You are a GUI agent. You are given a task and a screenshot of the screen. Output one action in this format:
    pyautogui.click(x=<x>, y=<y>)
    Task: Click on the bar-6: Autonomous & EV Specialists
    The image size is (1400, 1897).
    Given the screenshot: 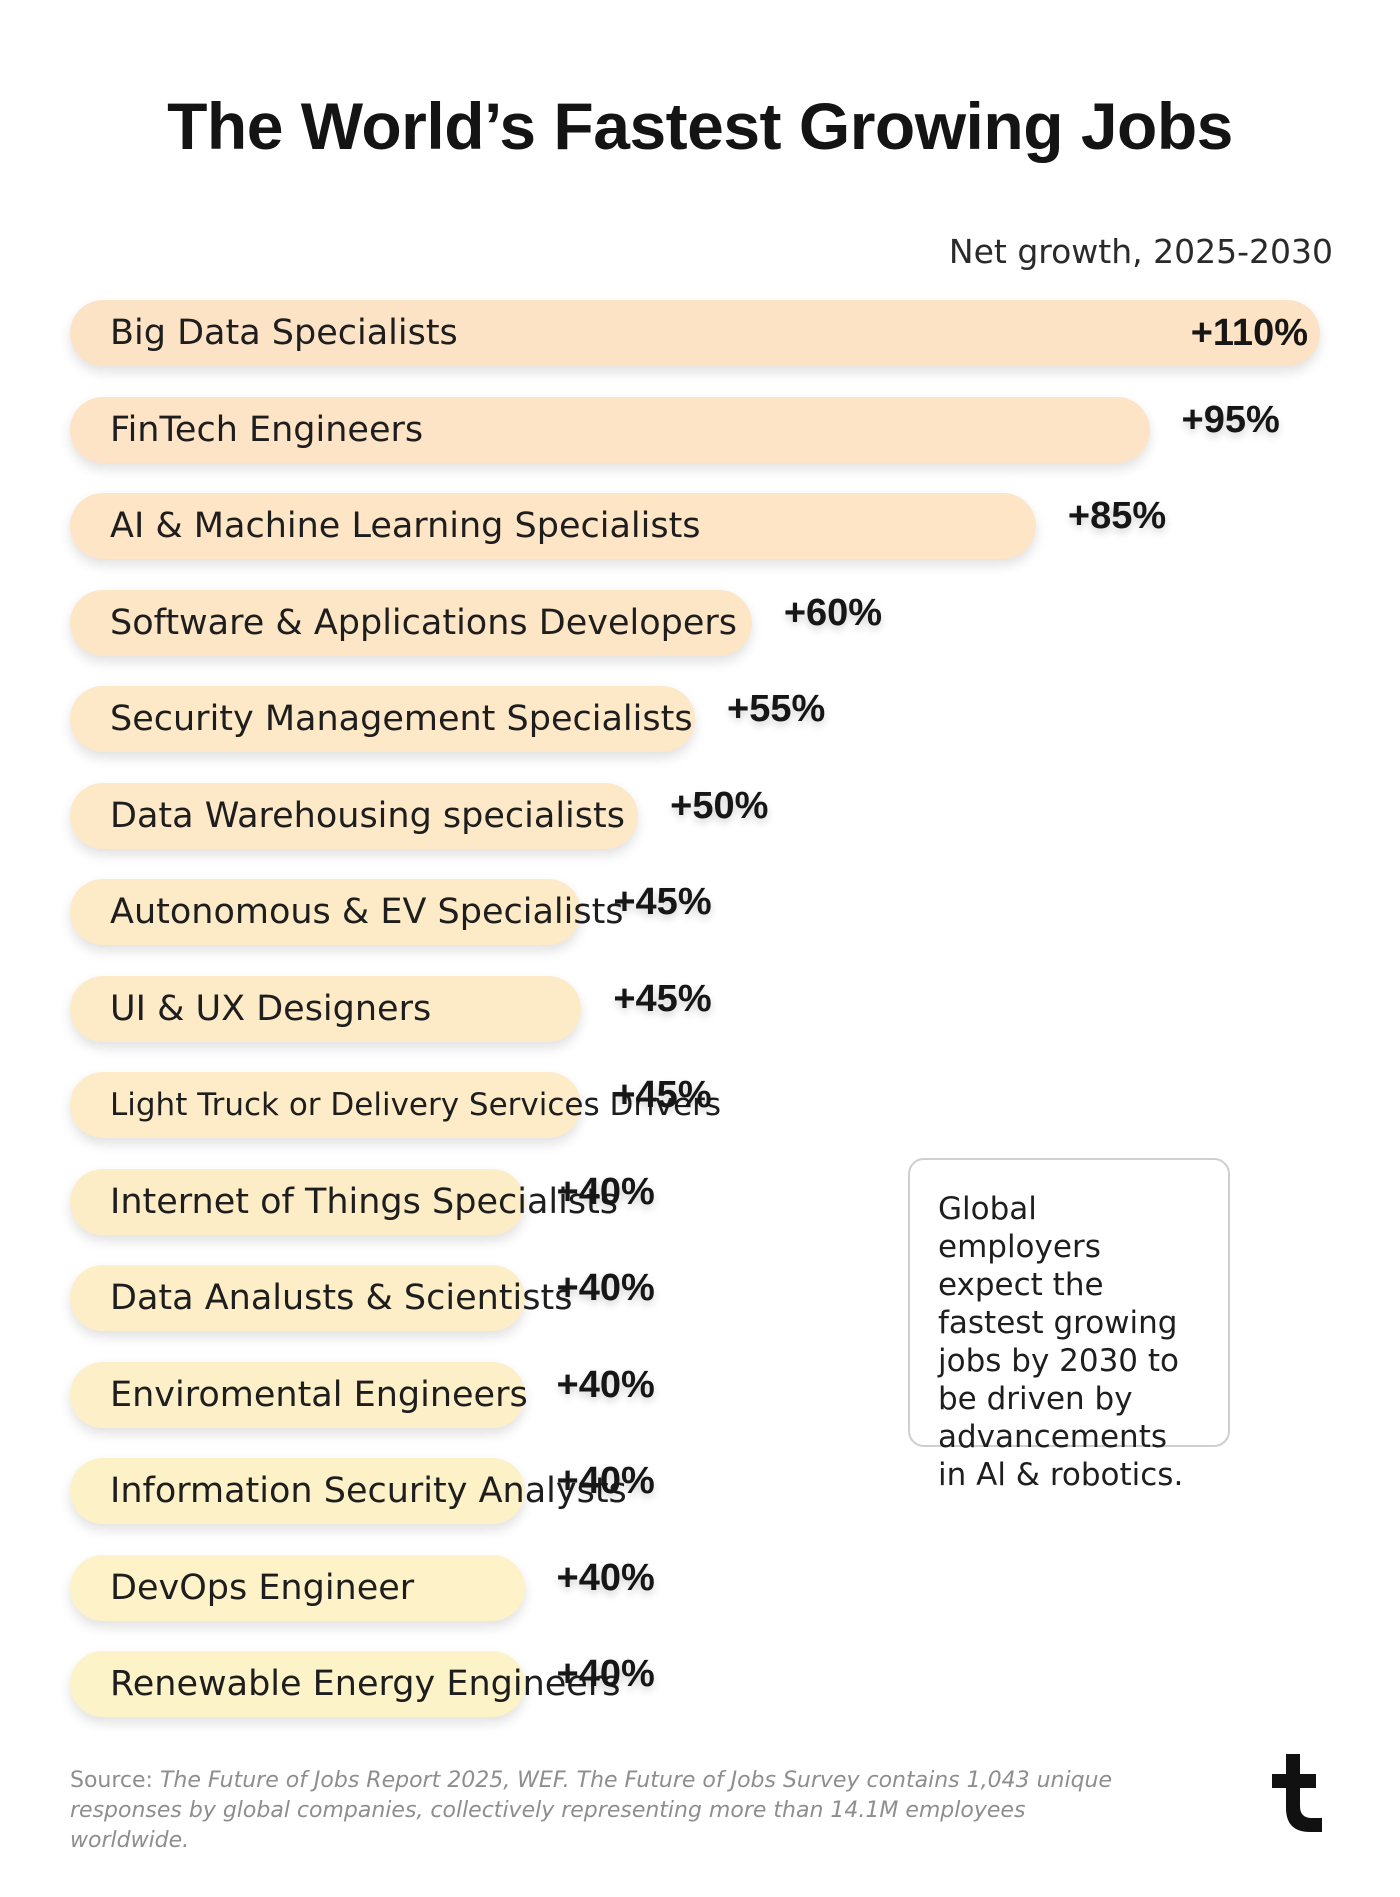 What is the action you would take?
    pyautogui.click(x=347, y=912)
    